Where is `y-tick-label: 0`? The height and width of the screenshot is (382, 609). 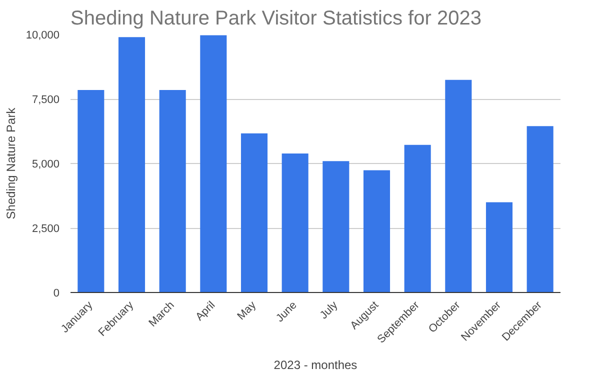
y-tick-label: 0 is located at coordinates (56, 294).